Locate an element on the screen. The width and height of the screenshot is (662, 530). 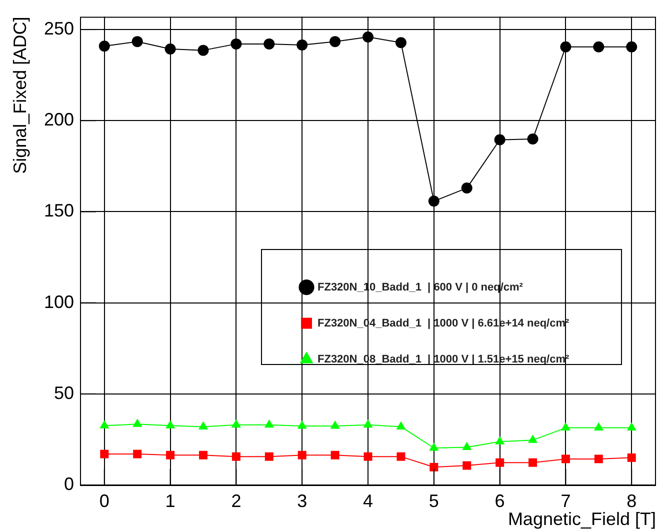
x-tick-label: 2 is located at coordinates (236, 500).